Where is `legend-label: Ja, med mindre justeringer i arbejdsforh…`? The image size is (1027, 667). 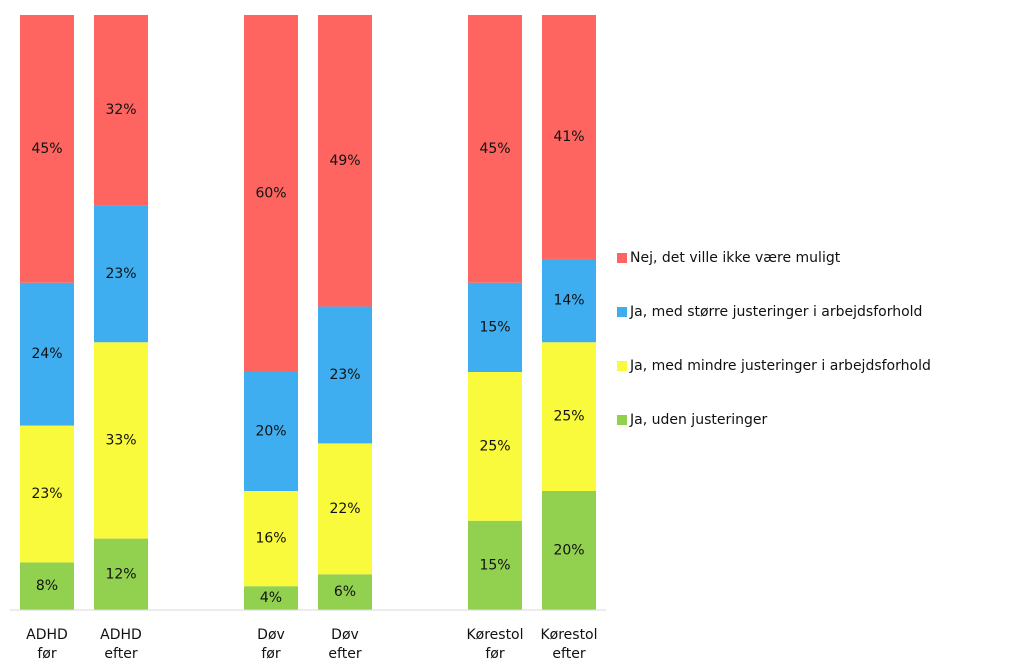
legend-label: Ja, med mindre justeringer i arbejdsforh… is located at coordinates (780, 366).